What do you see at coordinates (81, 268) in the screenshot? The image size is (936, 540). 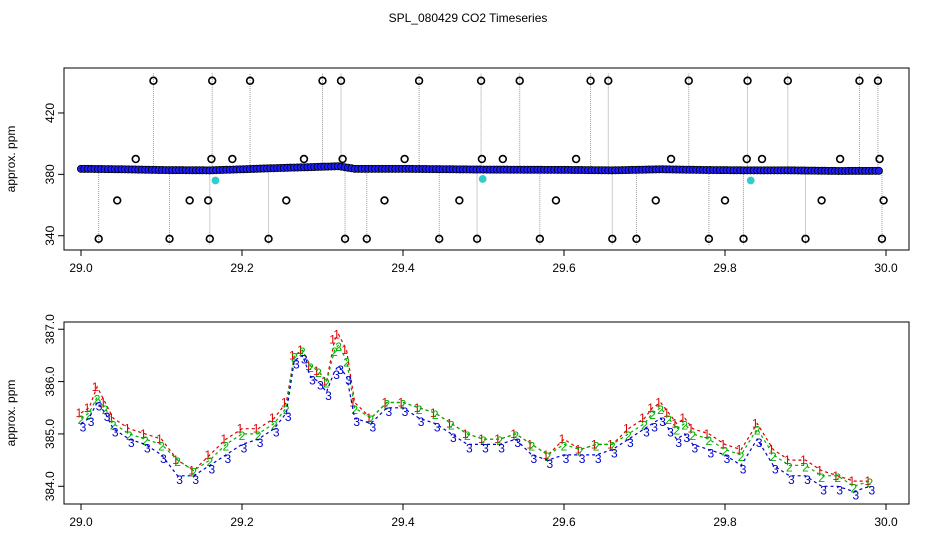 I see `x-tick-label: 29.0` at bounding box center [81, 268].